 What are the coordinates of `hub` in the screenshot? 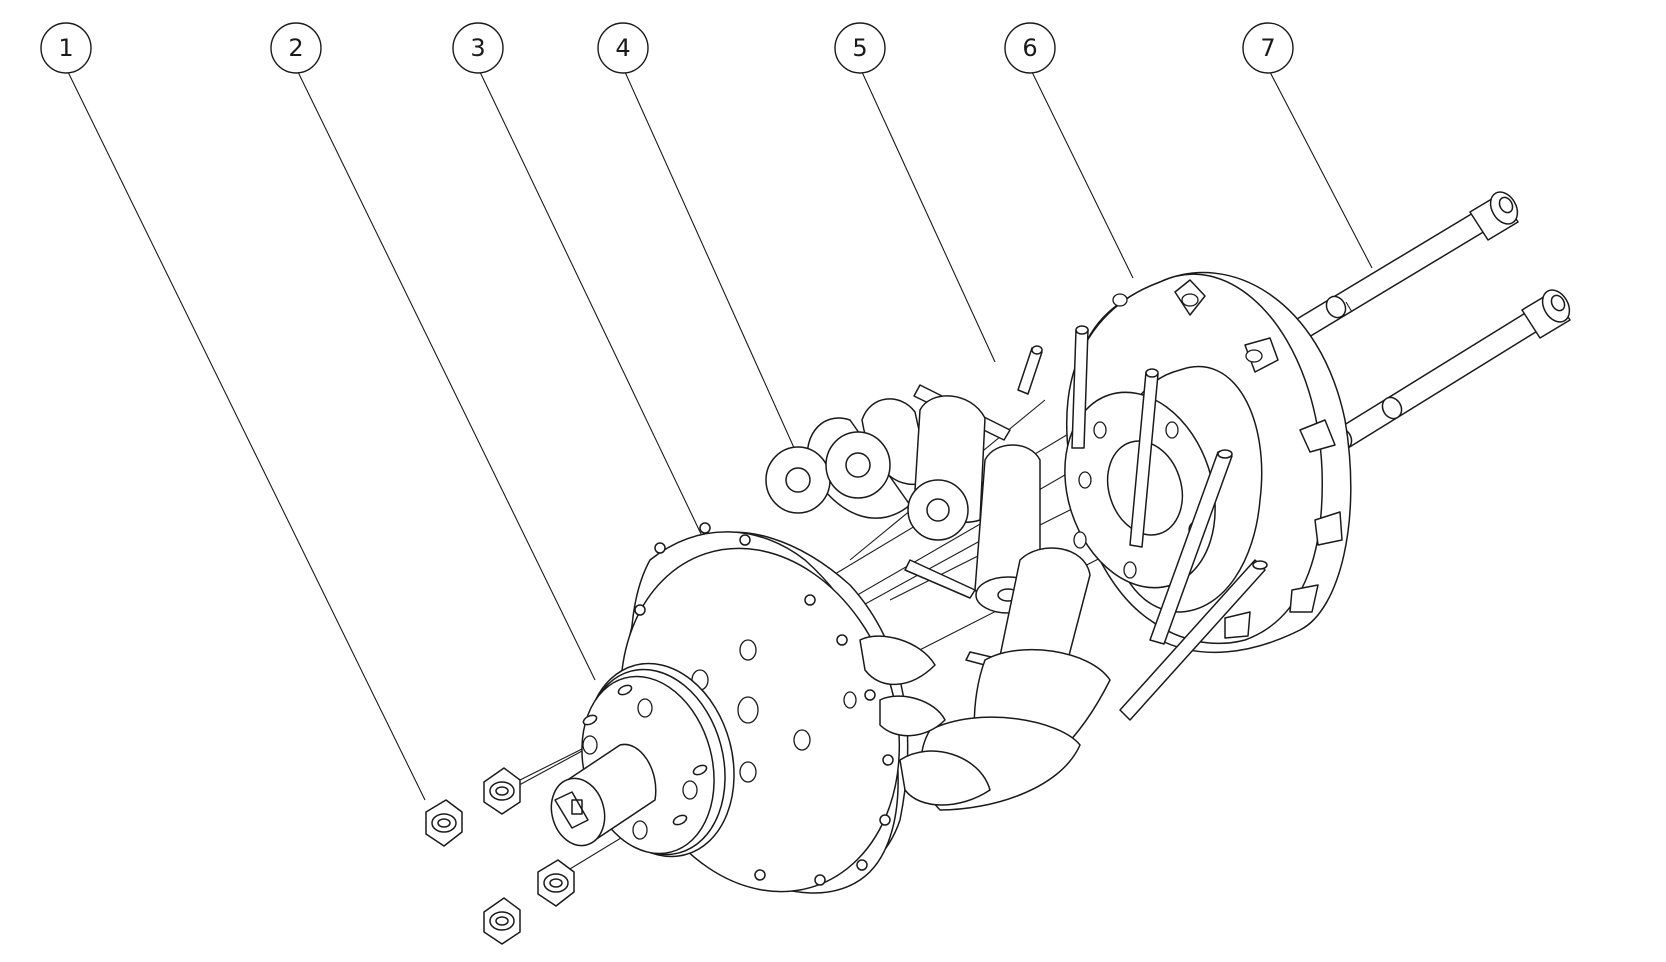 It's located at (642, 760).